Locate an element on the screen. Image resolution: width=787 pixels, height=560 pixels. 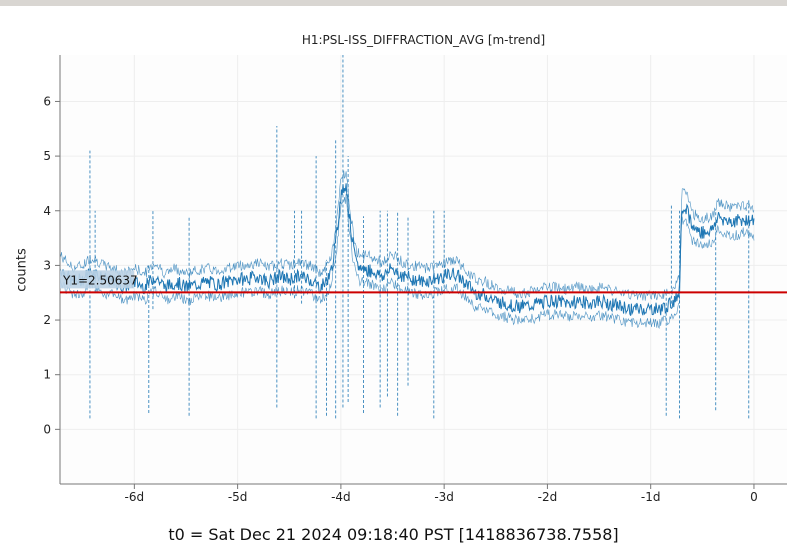
x-tick-label: -5d is located at coordinates (238, 497).